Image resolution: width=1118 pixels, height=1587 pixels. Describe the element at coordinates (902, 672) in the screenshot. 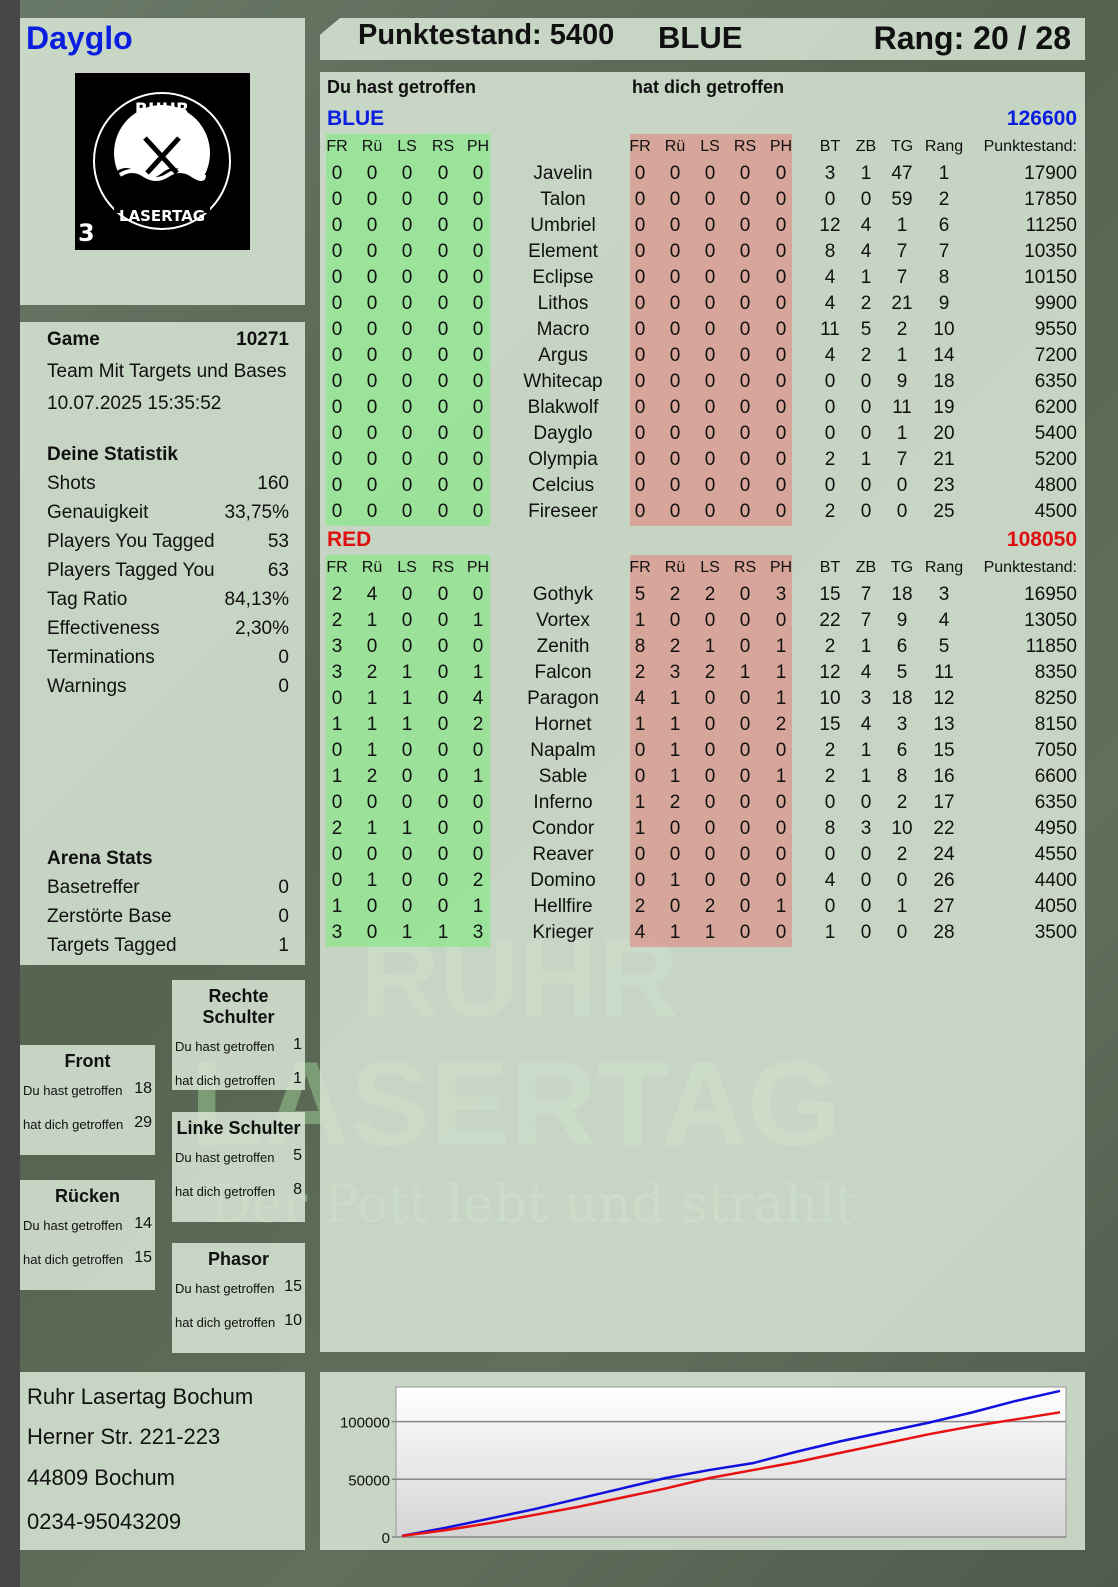

I see `player-tg: 5` at that location.